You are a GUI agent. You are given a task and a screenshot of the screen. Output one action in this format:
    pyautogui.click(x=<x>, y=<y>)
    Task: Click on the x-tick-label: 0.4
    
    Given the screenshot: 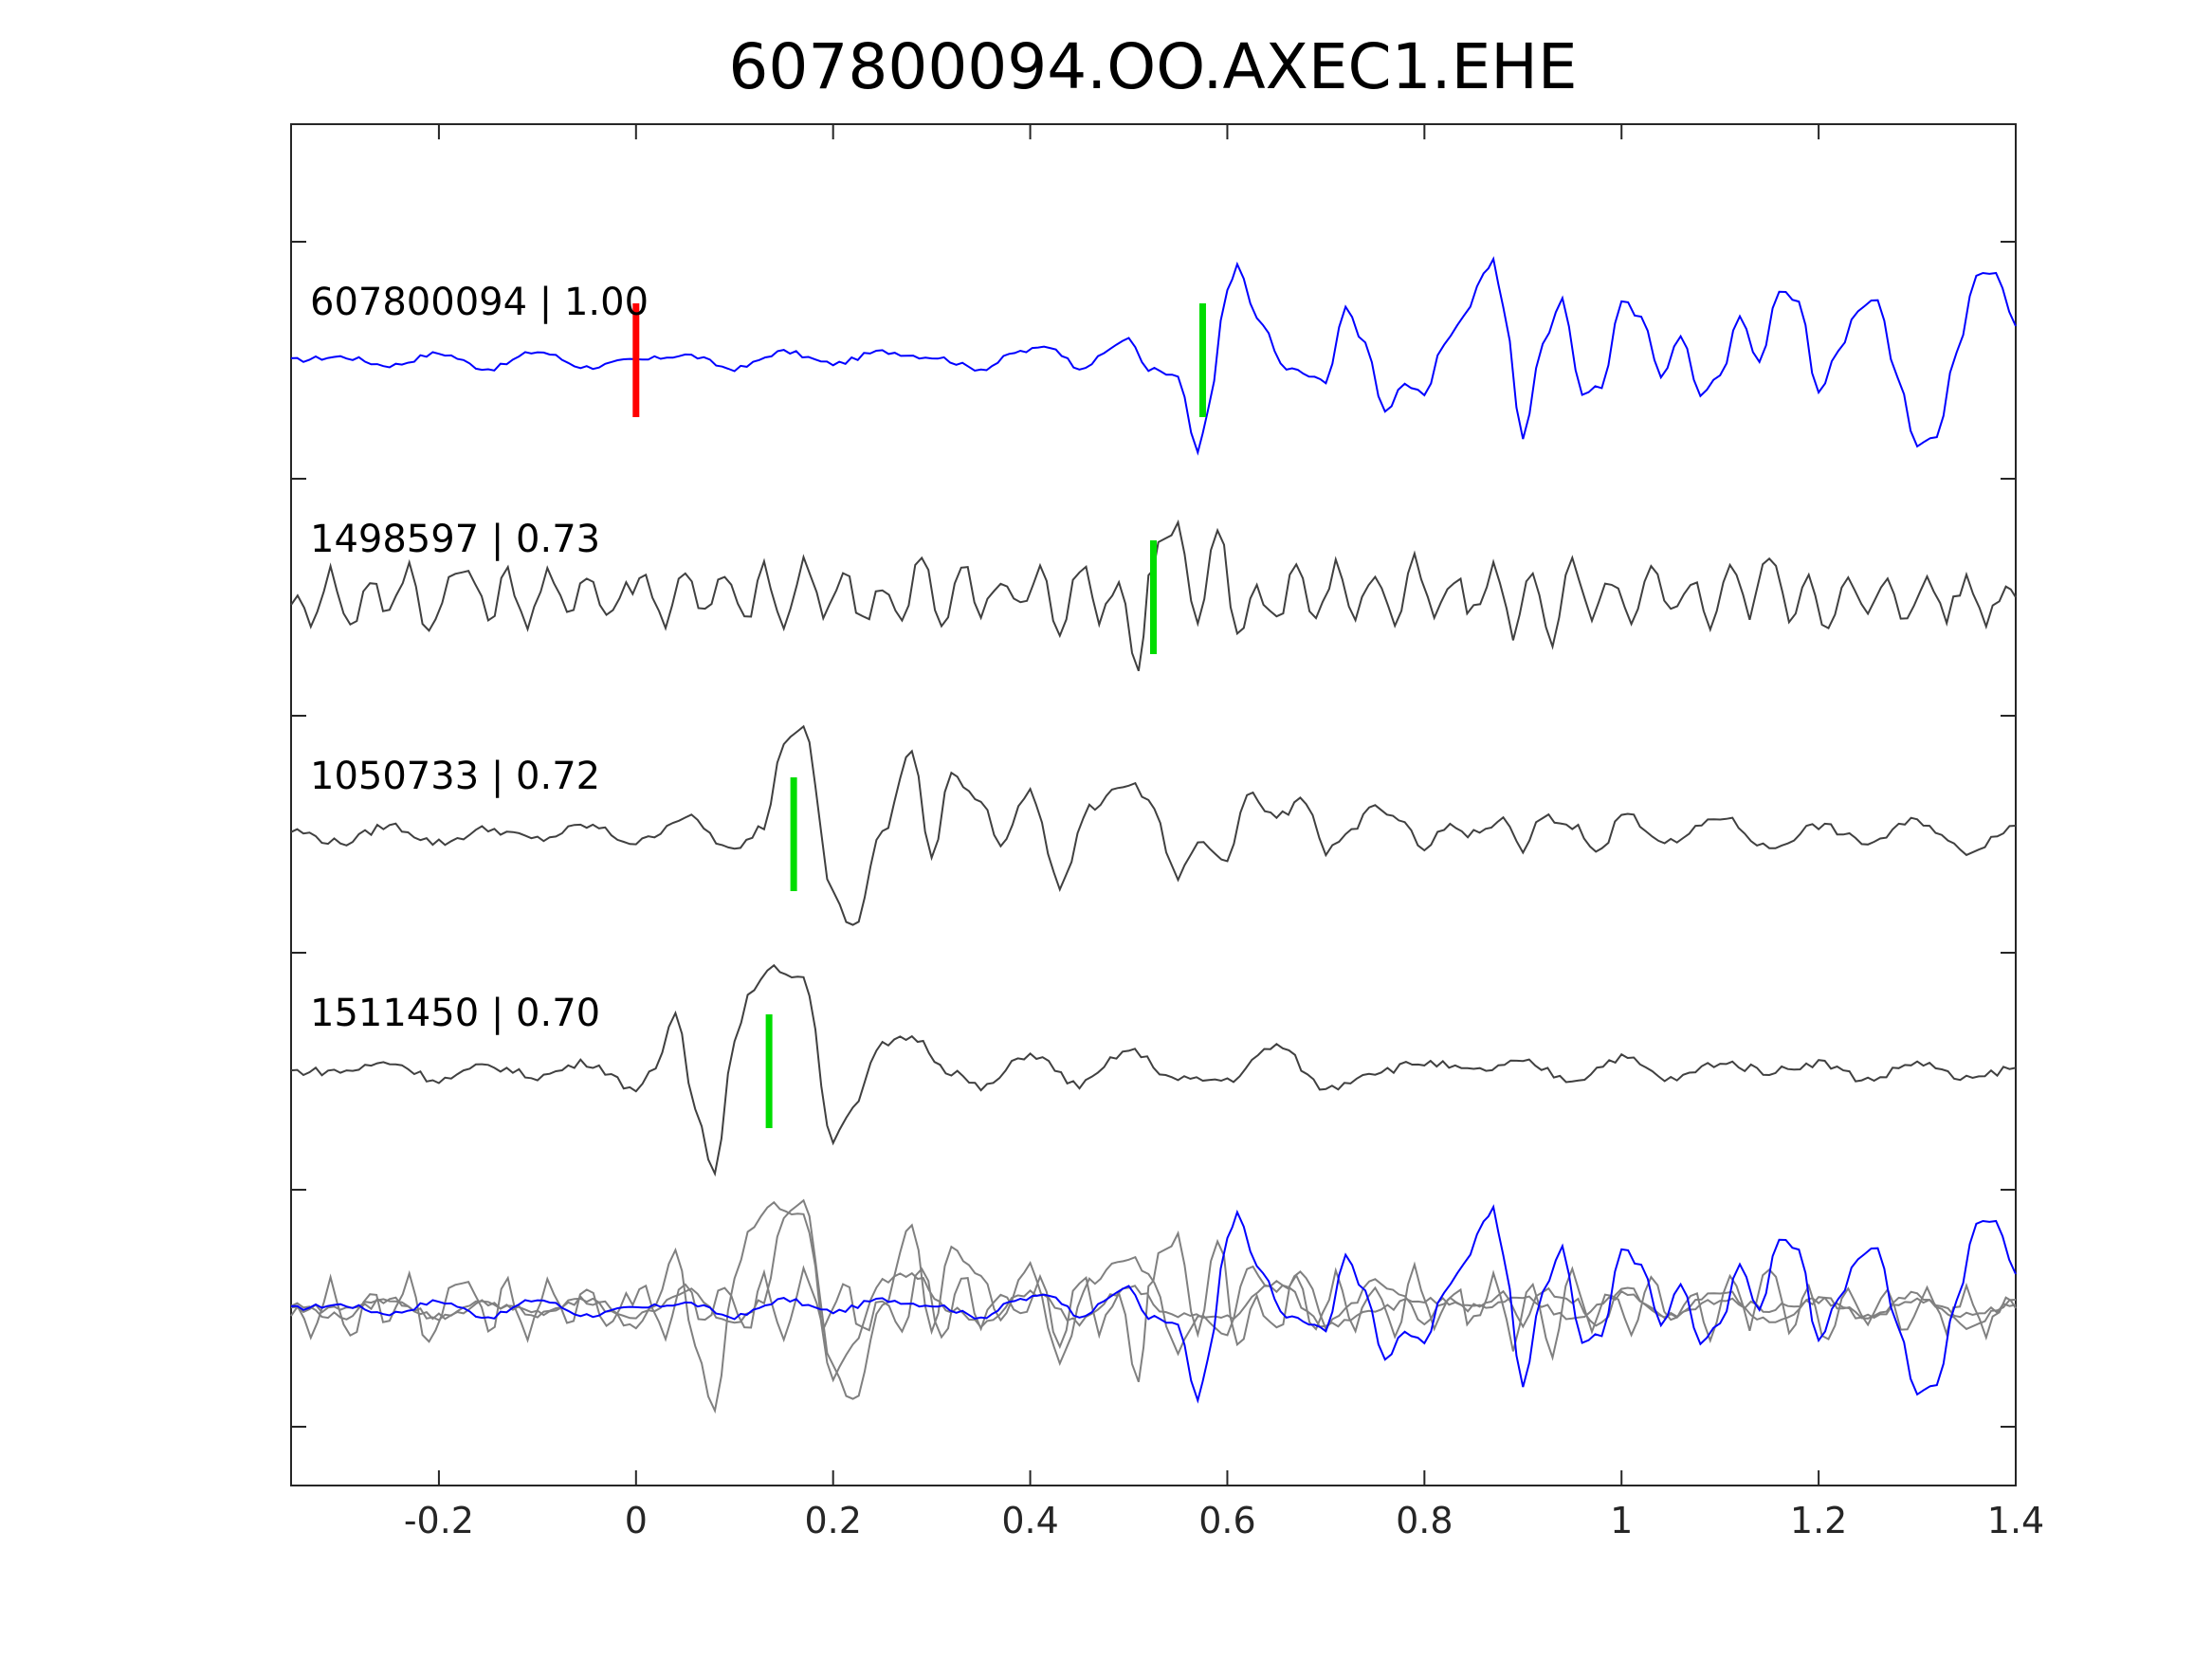 What is the action you would take?
    pyautogui.click(x=1029, y=1520)
    